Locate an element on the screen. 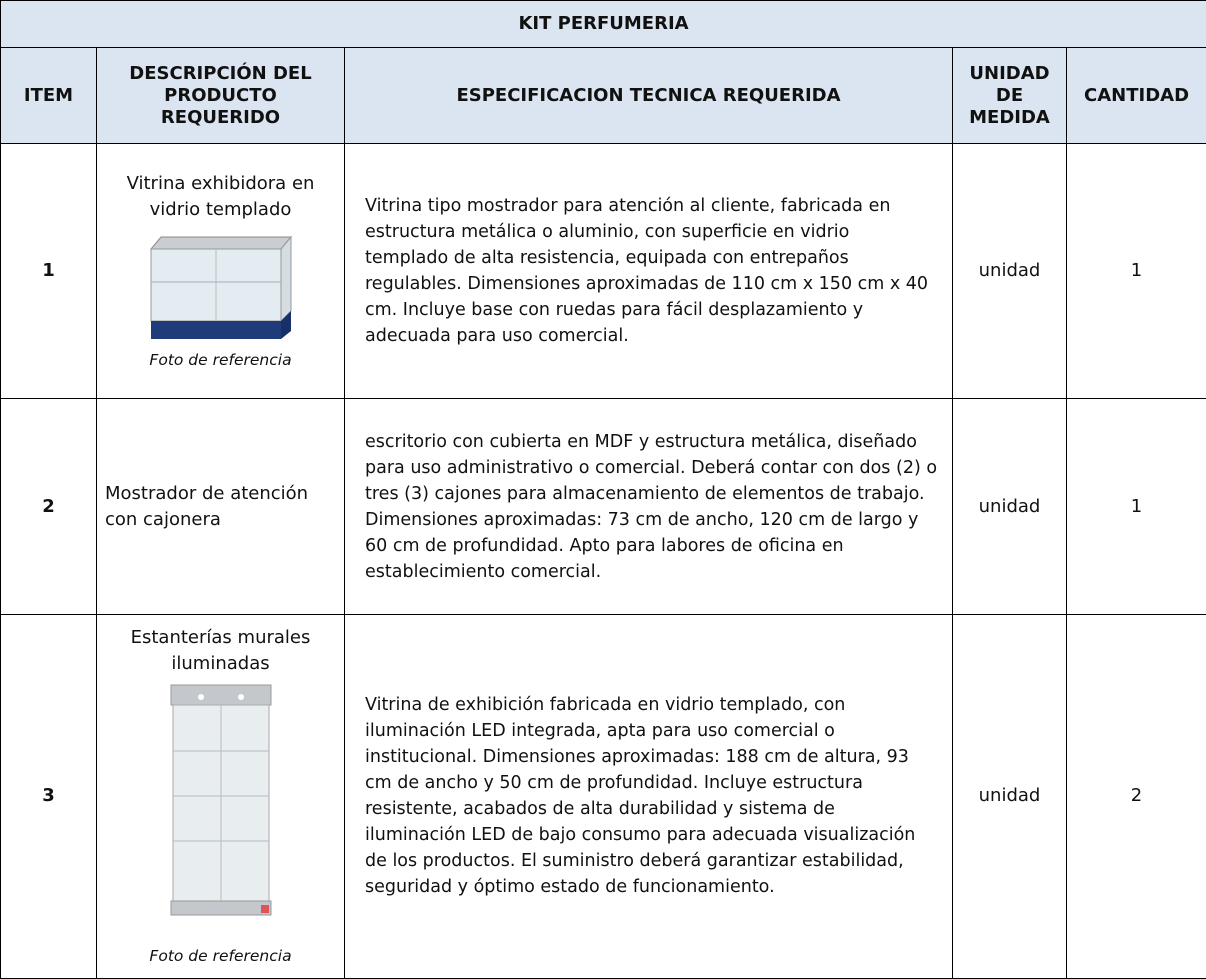 Image resolution: width=1206 pixels, height=979 pixels. header-cell: CANTIDAD is located at coordinates (1135, 96).